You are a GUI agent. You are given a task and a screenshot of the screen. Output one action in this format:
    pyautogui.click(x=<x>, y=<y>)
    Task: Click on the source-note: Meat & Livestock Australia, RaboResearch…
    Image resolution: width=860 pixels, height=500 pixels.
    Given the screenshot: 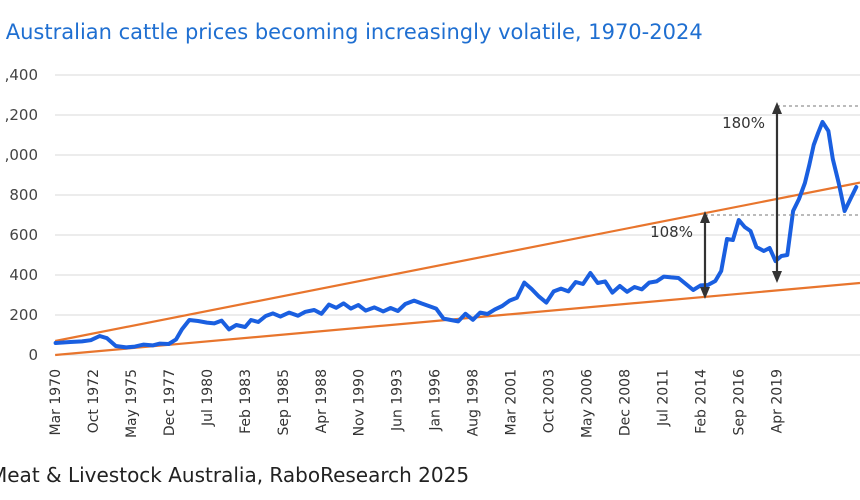 What is the action you would take?
    pyautogui.click(x=235, y=475)
    